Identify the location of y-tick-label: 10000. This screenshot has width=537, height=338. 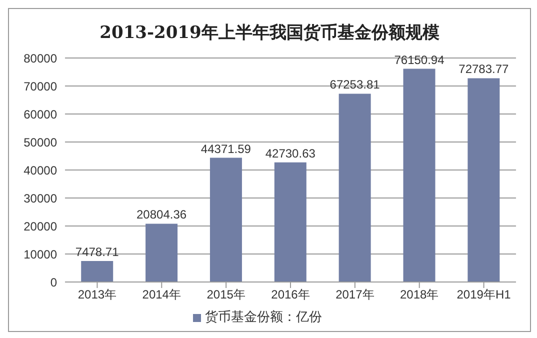
(41, 254).